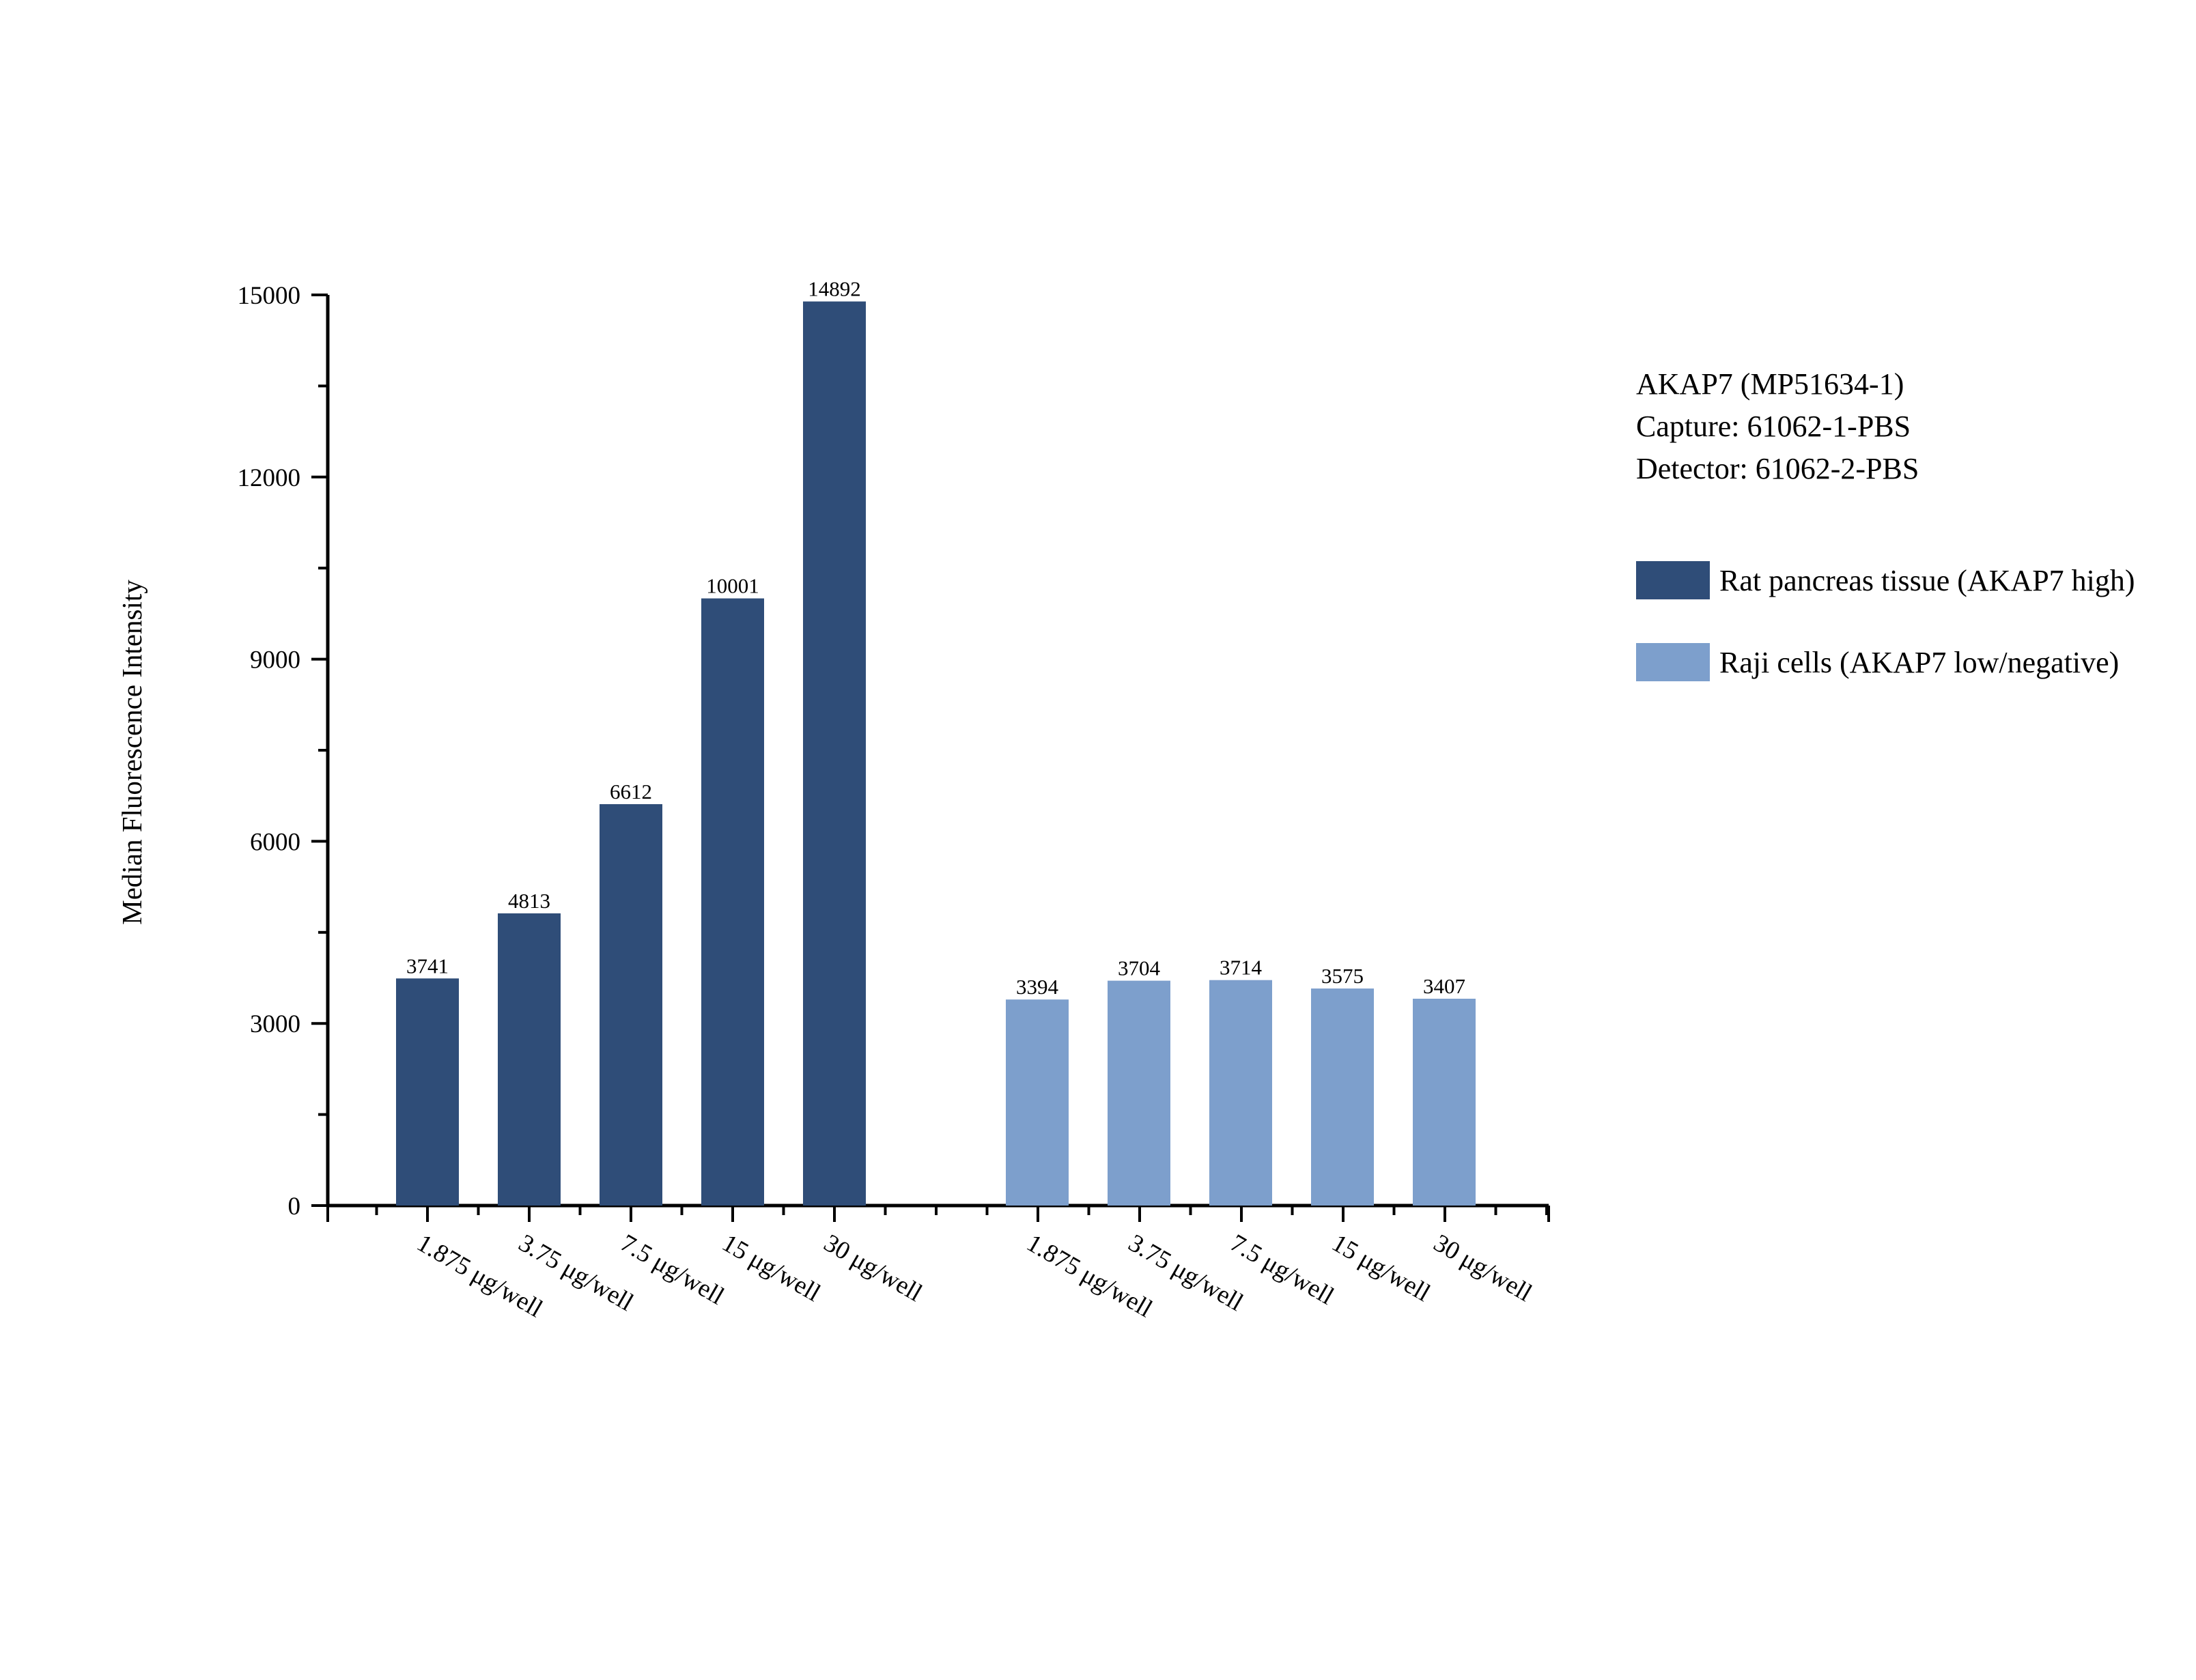 The height and width of the screenshot is (1680, 2196). What do you see at coordinates (275, 660) in the screenshot?
I see `y-tick-label: 9000` at bounding box center [275, 660].